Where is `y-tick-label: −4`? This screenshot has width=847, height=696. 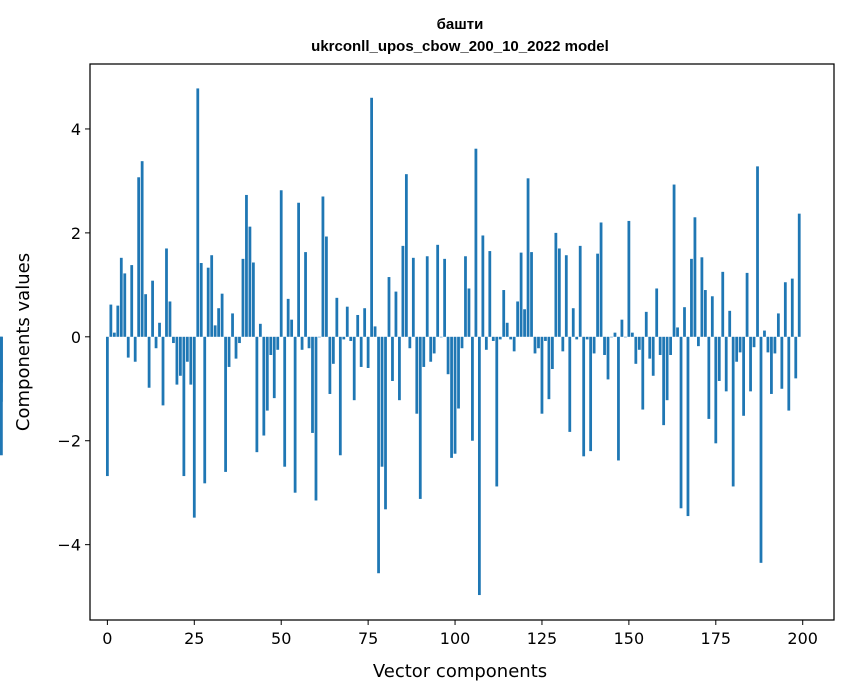 y-tick-label: −4 is located at coordinates (69, 545).